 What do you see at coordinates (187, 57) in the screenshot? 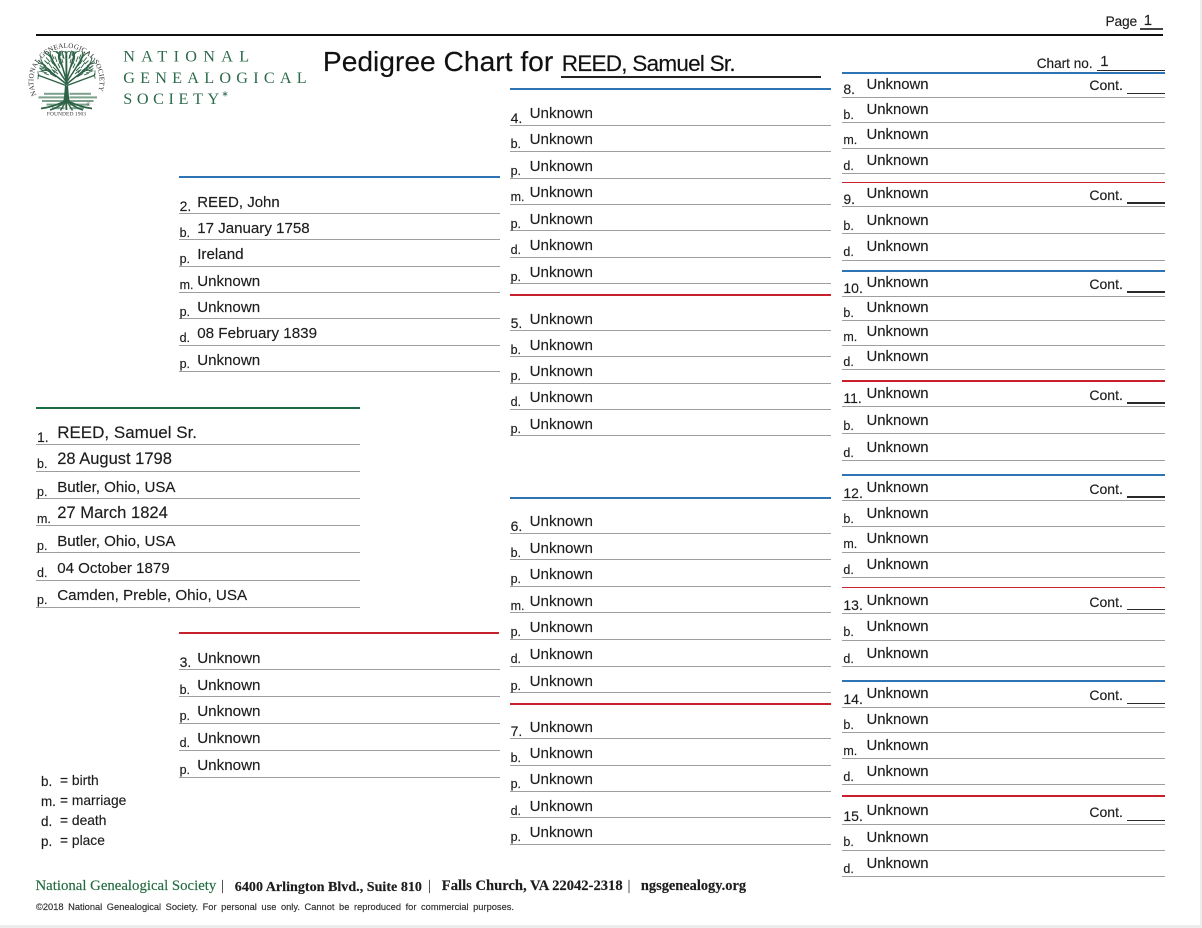
I see `svg-text: NATIONAL` at bounding box center [187, 57].